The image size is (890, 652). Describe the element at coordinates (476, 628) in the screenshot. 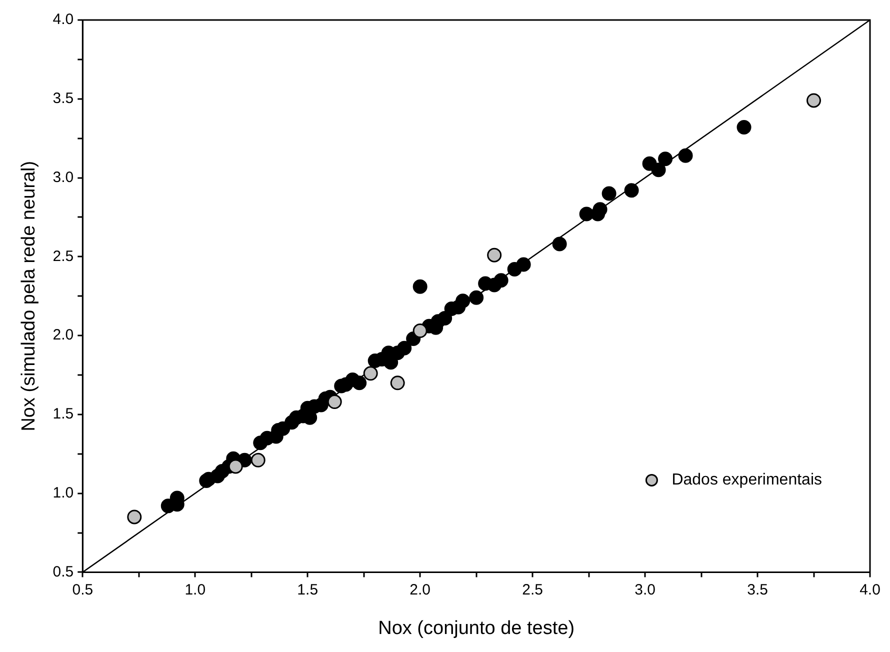

I see `x-axis-title: Nox (conjunto de teste)` at that location.